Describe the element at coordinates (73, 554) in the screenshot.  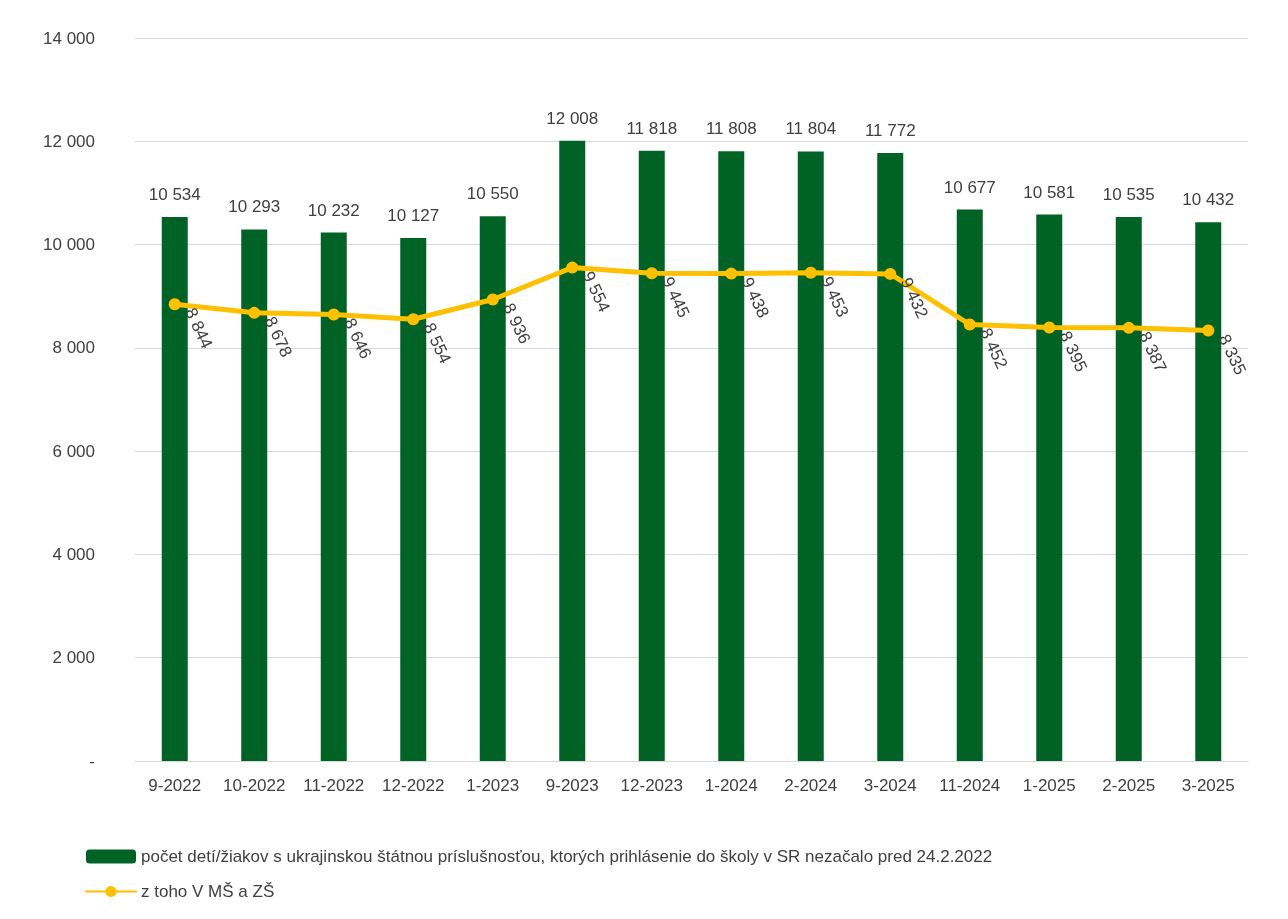
I see `y-tick-label: 4 000` at that location.